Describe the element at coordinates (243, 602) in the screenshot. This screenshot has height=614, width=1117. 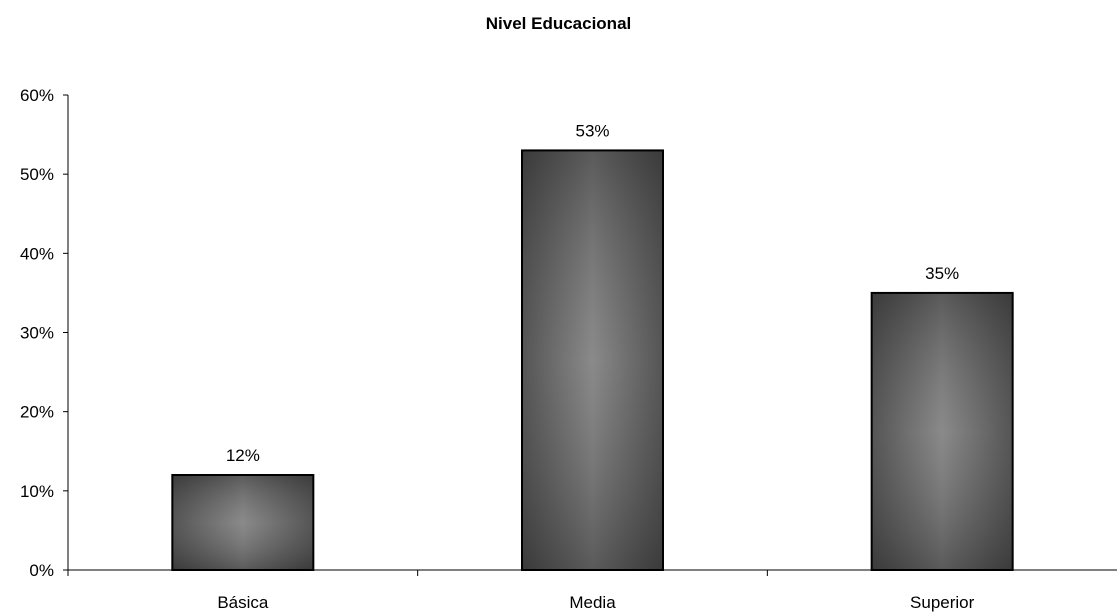
I see `x-tick-label: Básica` at that location.